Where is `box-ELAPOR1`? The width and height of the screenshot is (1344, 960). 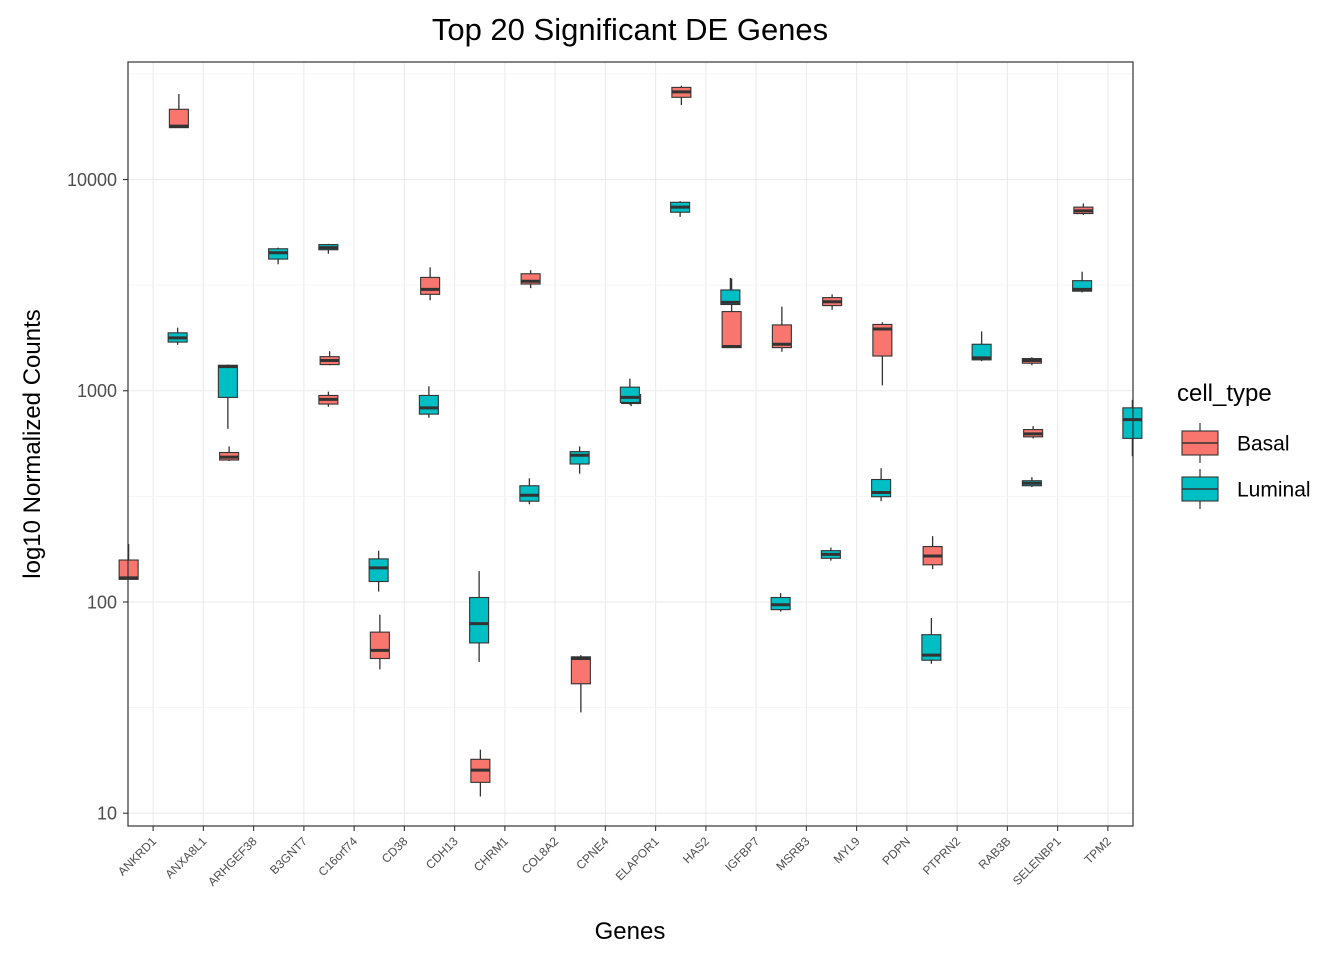 box-ELAPOR1 is located at coordinates (680, 209).